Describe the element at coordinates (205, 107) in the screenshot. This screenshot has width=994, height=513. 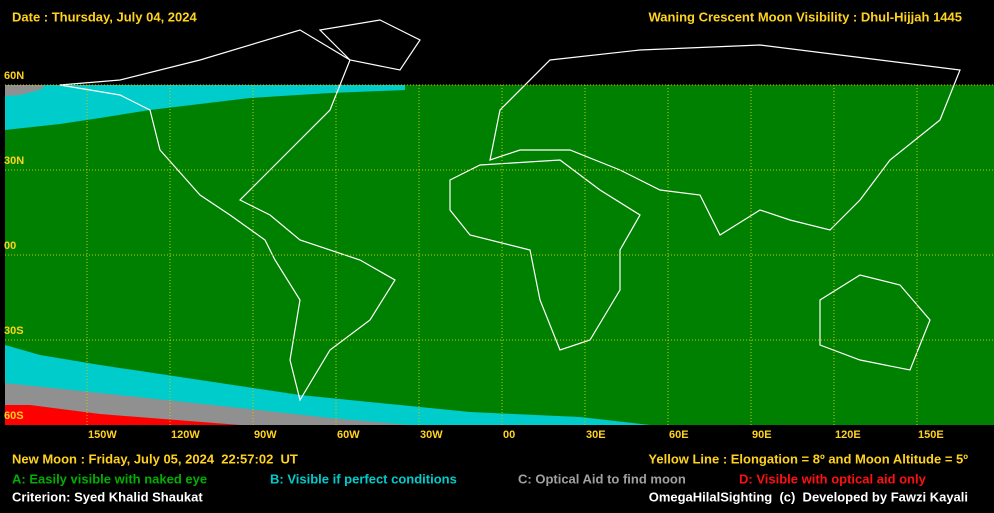
I see `zone-b-north` at that location.